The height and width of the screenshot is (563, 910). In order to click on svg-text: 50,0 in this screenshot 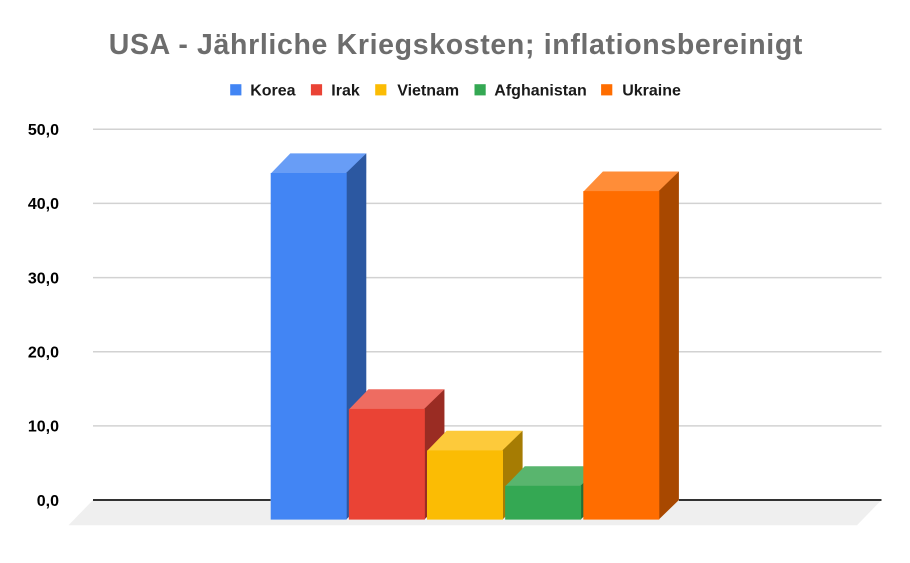, I will do `click(43, 130)`.